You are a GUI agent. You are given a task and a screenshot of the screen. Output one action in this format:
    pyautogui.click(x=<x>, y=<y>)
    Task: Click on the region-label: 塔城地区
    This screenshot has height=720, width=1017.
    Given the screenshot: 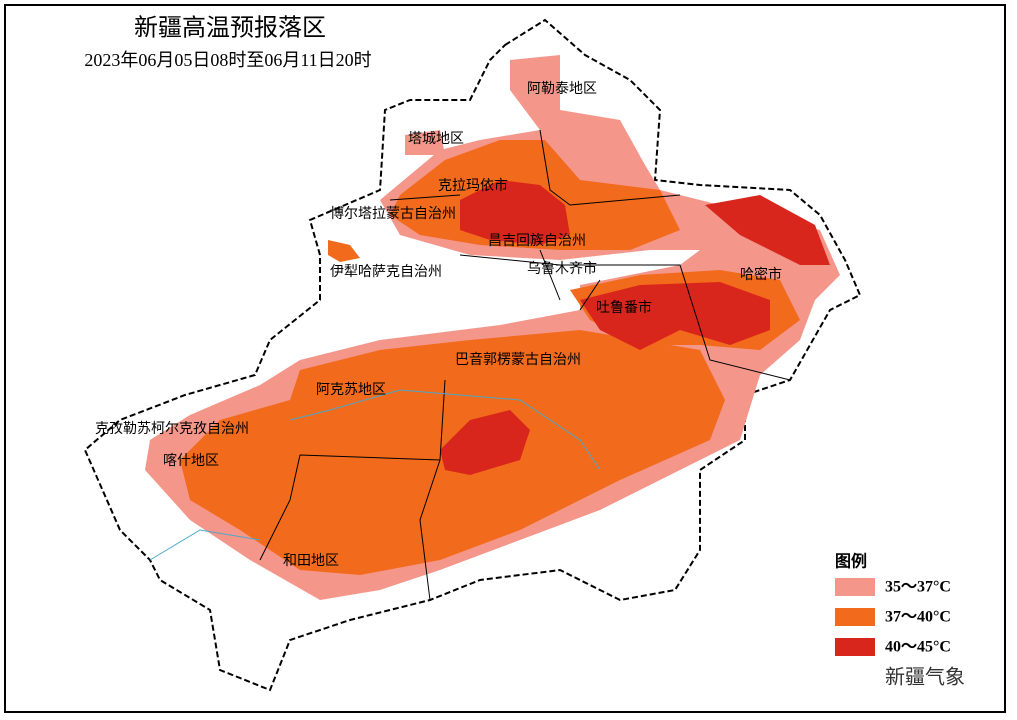 What is the action you would take?
    pyautogui.click(x=436, y=139)
    